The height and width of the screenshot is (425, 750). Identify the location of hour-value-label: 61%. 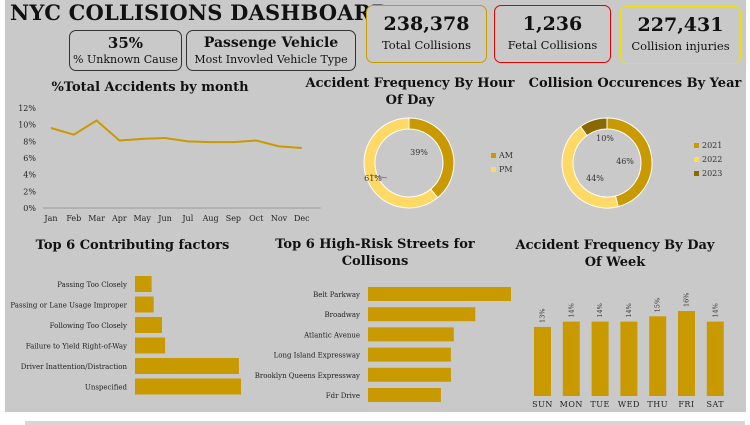
(373, 178).